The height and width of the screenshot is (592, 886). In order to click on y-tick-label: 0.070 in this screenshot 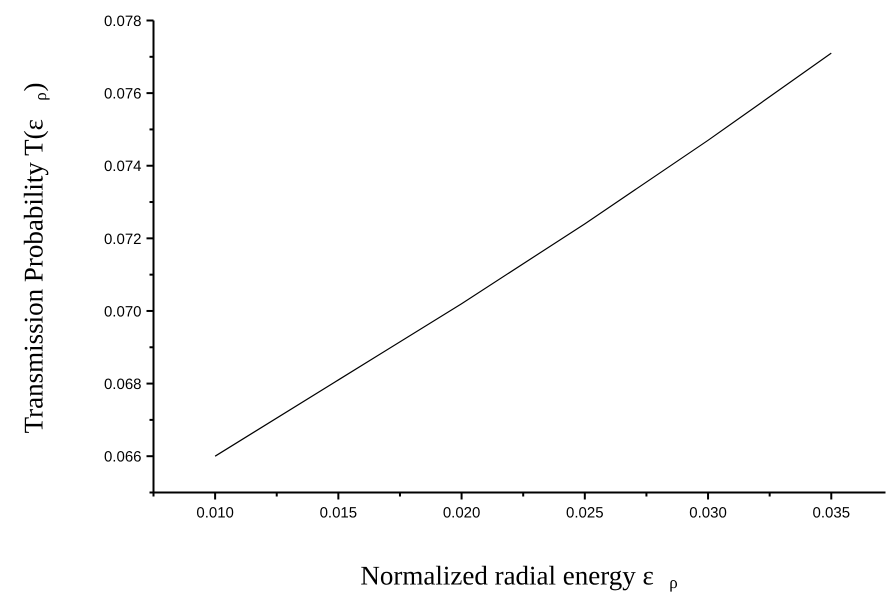, I will do `click(123, 311)`.